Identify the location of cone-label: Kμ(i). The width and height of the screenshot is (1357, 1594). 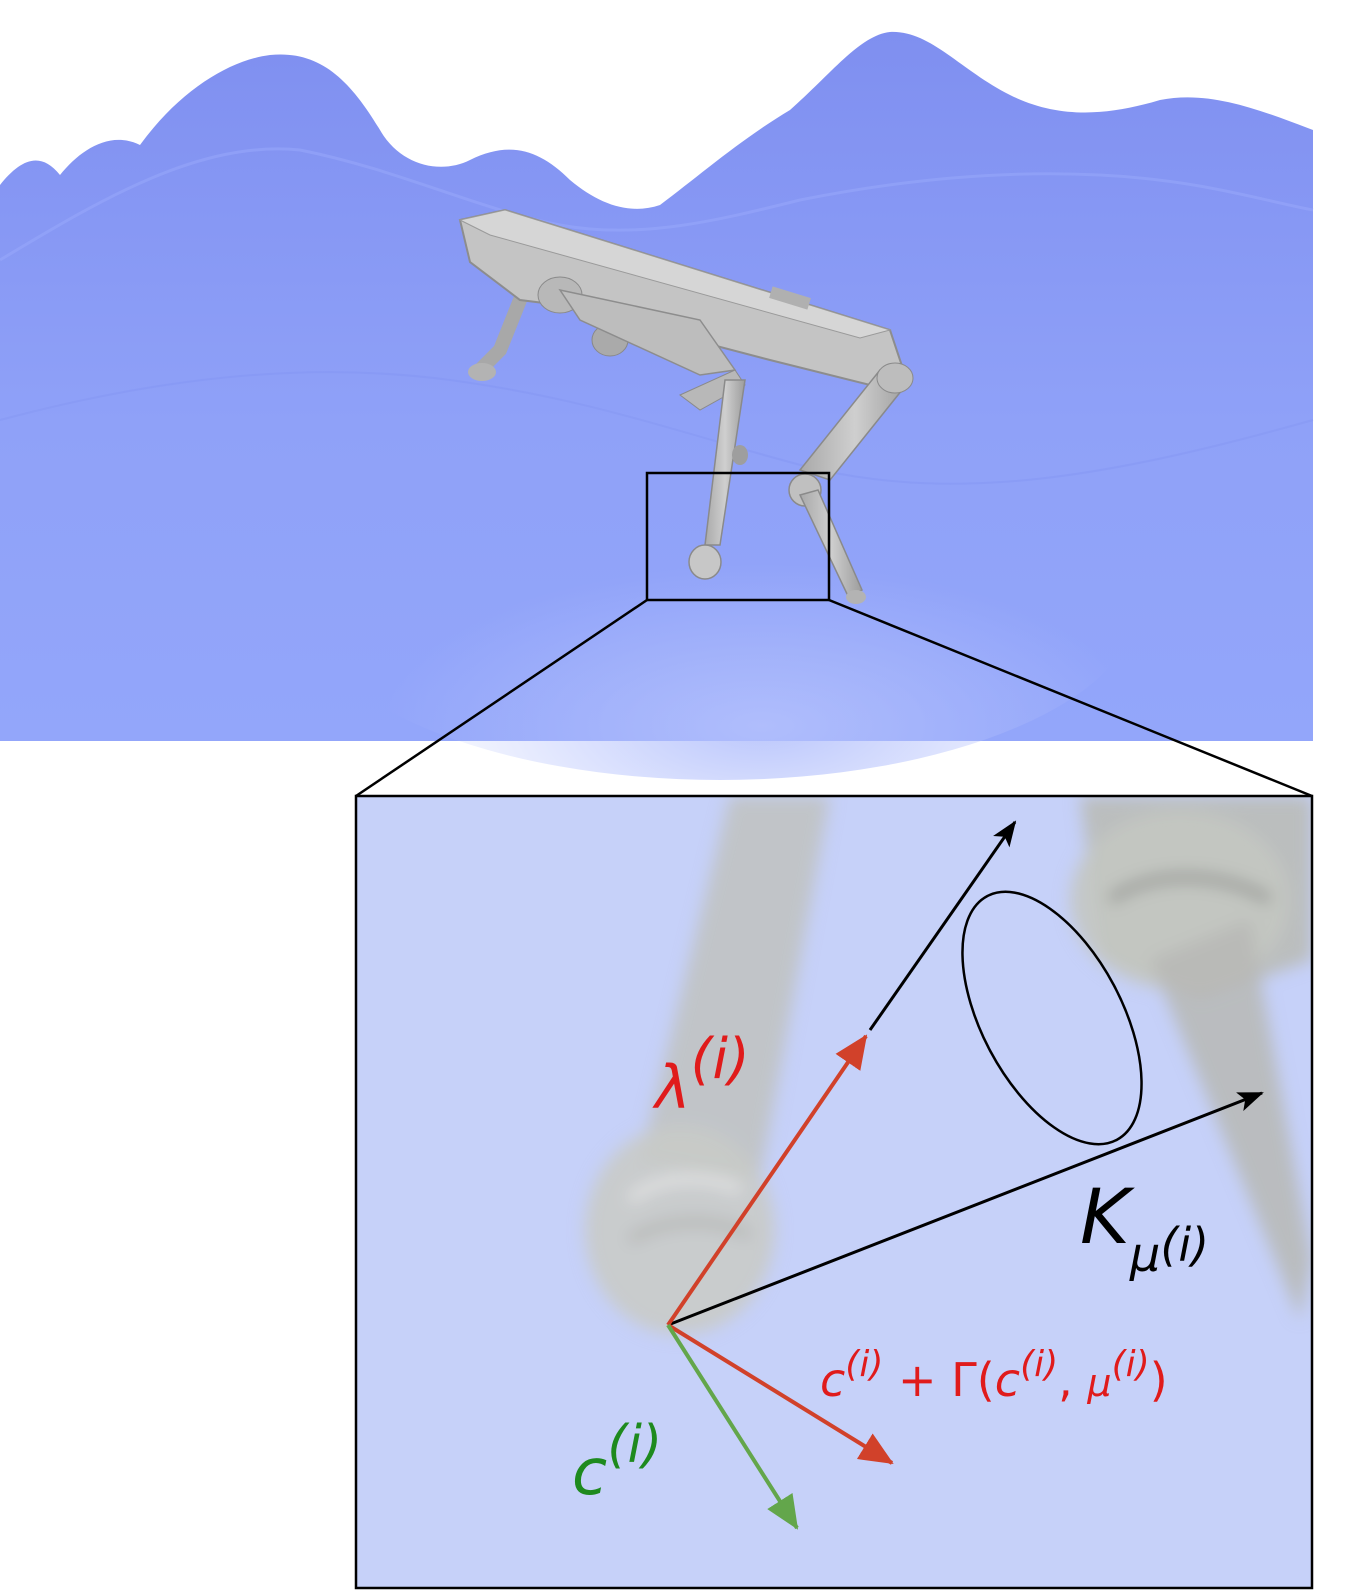
(1144, 1227).